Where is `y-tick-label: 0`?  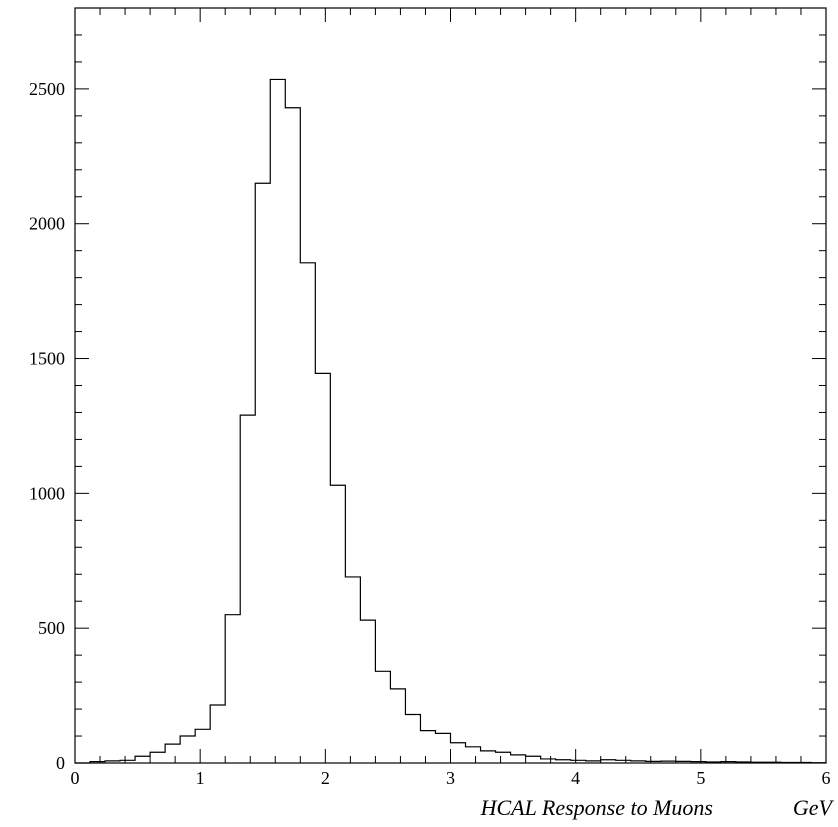 y-tick-label: 0 is located at coordinates (60, 763).